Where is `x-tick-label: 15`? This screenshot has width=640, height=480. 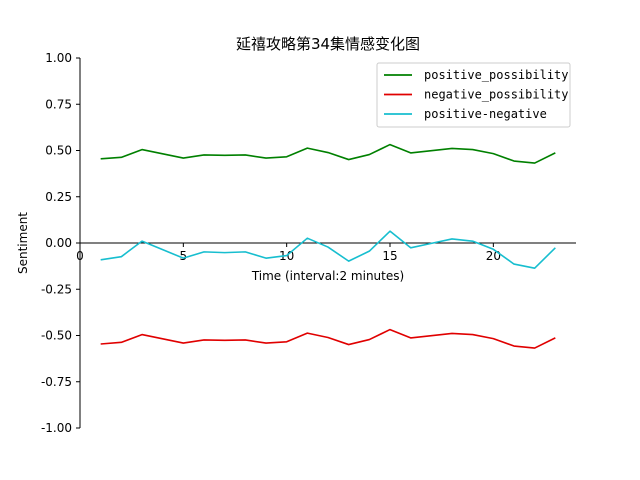 x-tick-label: 15 is located at coordinates (389, 256).